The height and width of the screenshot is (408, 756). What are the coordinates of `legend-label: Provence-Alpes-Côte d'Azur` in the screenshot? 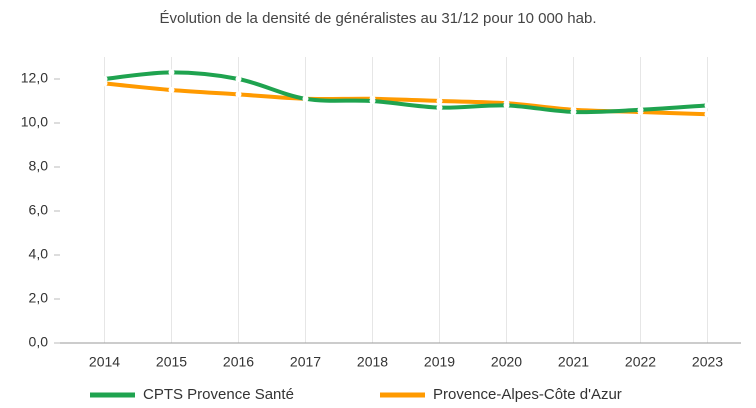 It's located at (527, 394).